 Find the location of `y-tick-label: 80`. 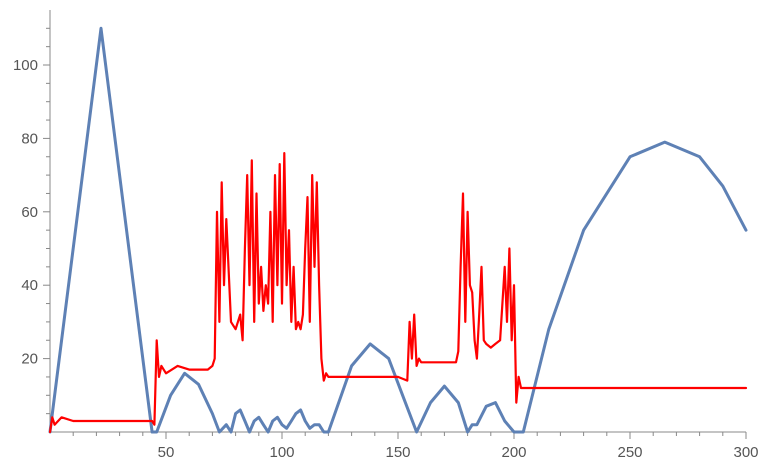

y-tick-label: 80 is located at coordinates (29, 138).